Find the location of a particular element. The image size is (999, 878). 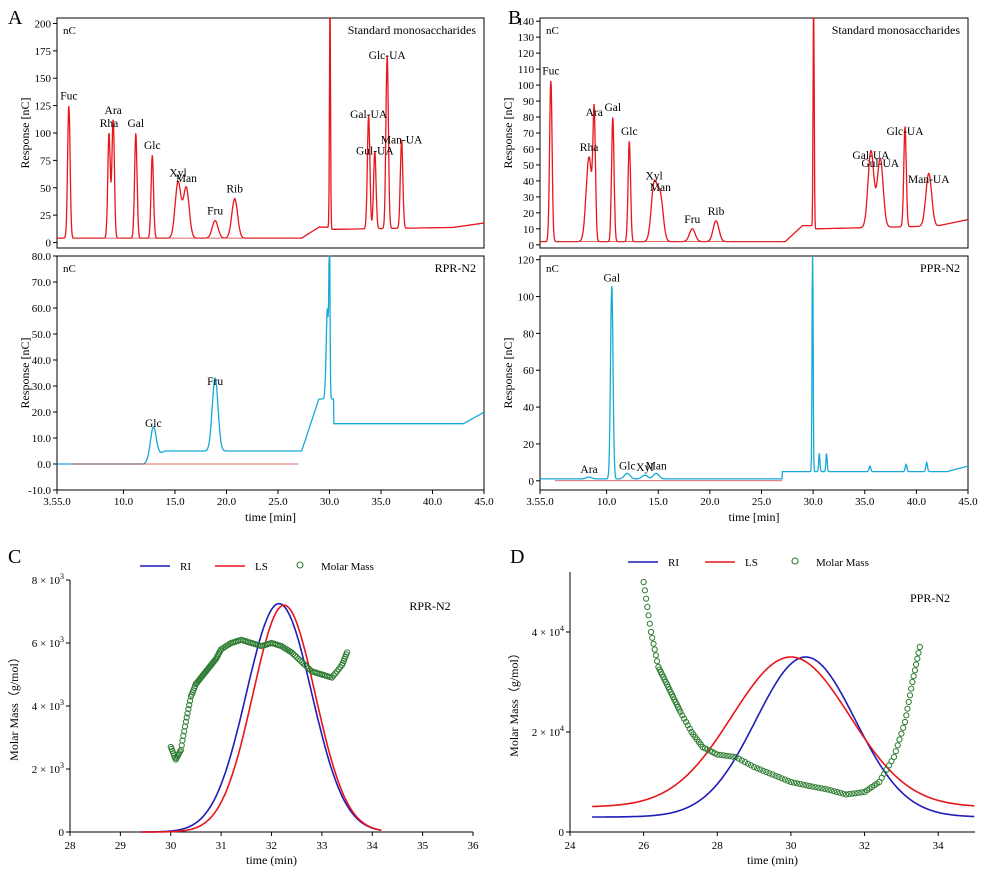

x-tick-label: 30 is located at coordinates (171, 846).